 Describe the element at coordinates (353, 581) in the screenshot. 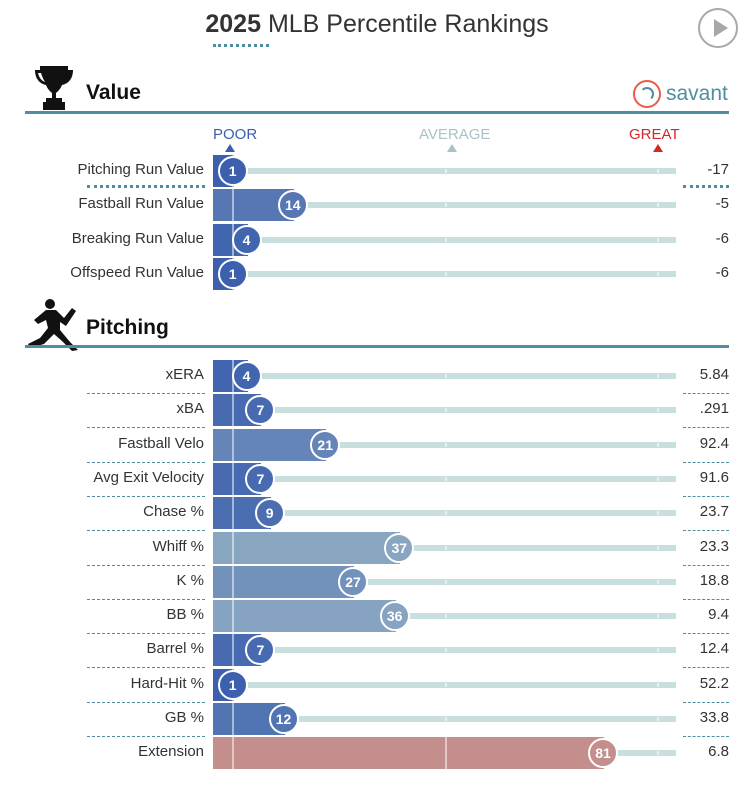

I see `percentile-bubble: 27` at that location.